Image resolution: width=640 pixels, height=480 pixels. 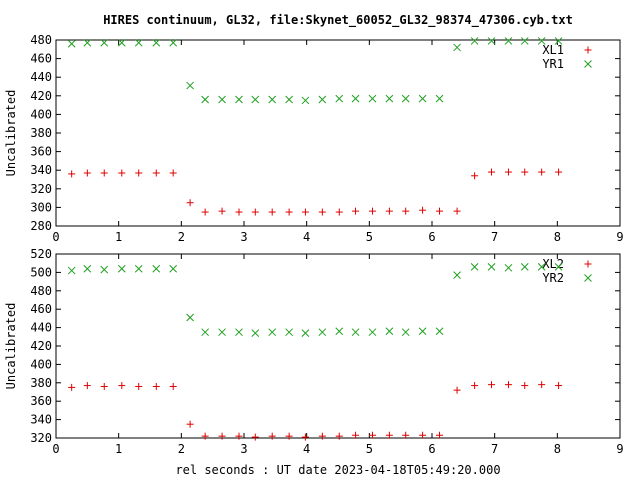 I want to click on y-tick-label: 500, so click(x=41, y=272).